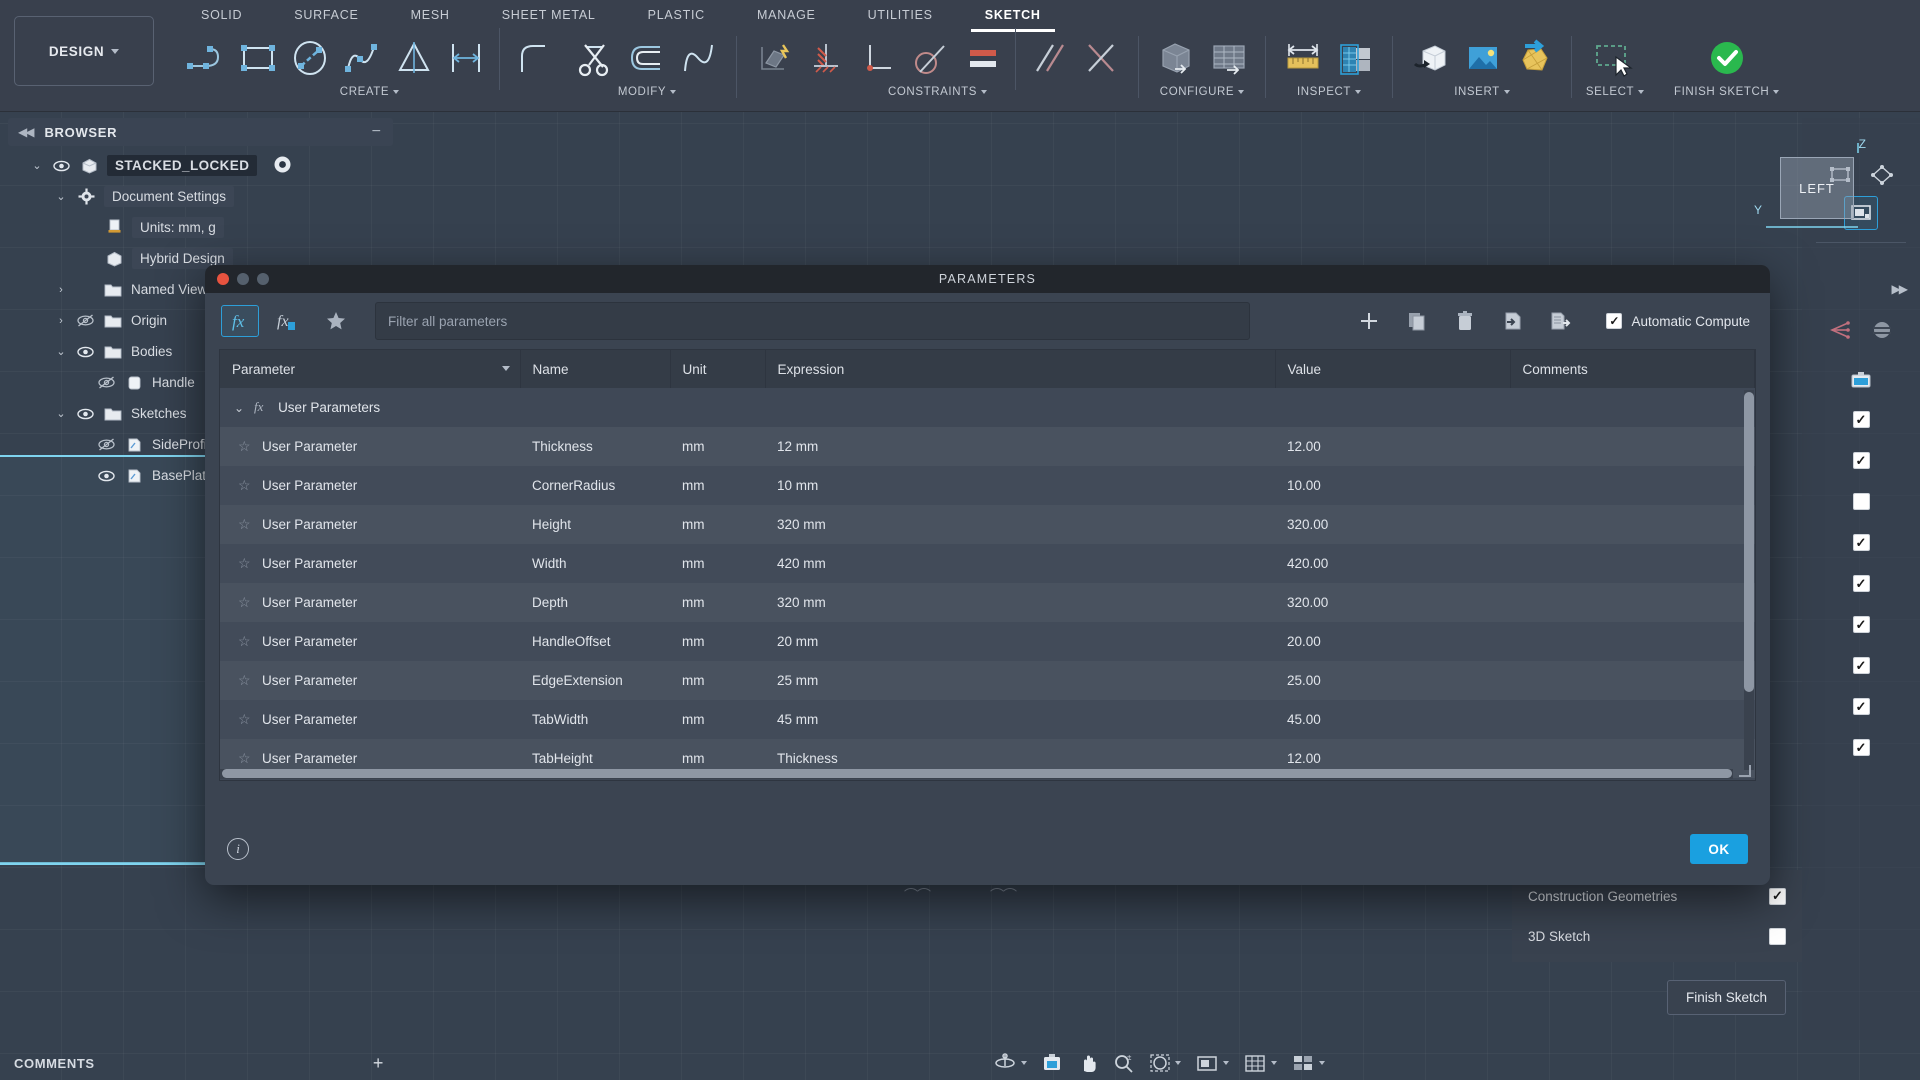 This screenshot has height=1080, width=1920. I want to click on cell-name: TabWidth, so click(595, 719).